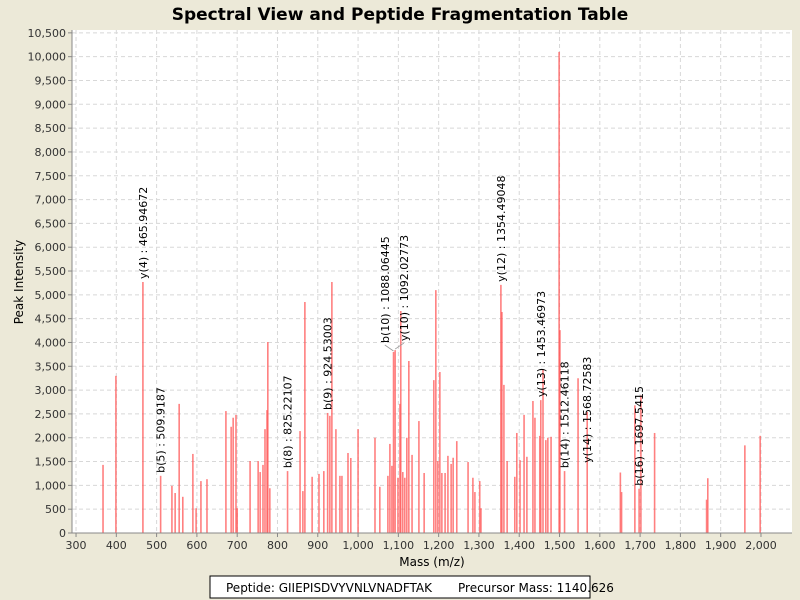  Describe the element at coordinates (587, 410) in the screenshot. I see `peak-annotation: y(14) : 1568.72583` at that location.